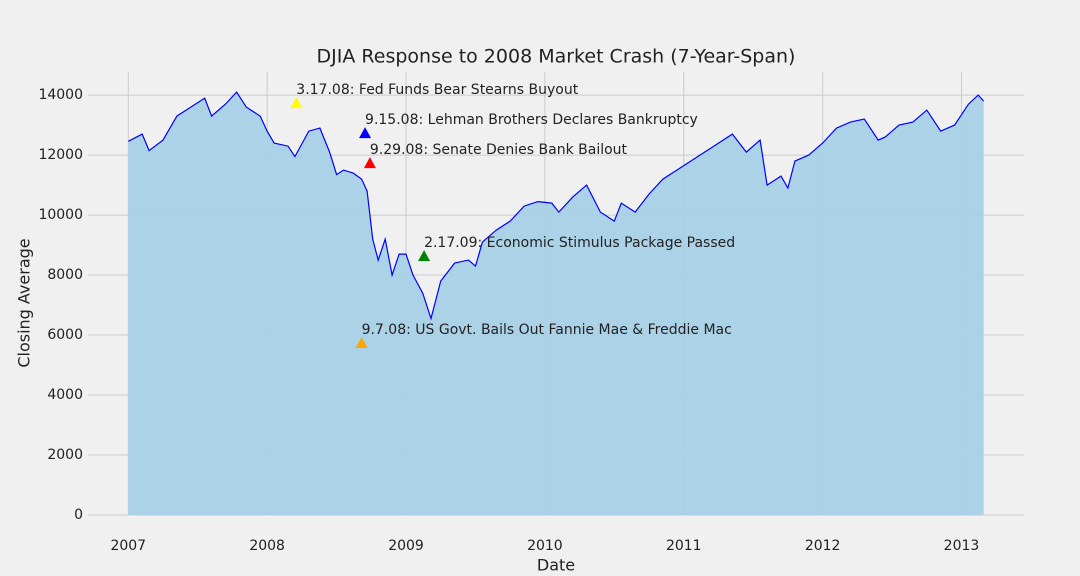  What do you see at coordinates (684, 546) in the screenshot?
I see `x-tick-label: 2011` at bounding box center [684, 546].